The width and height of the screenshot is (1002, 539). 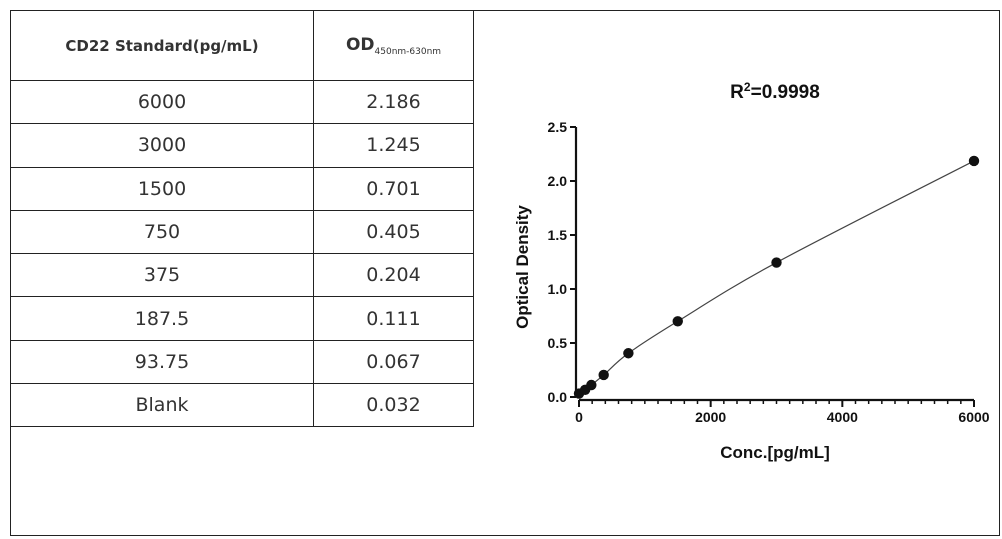 I want to click on cell-concentration: 1500, so click(x=162, y=188).